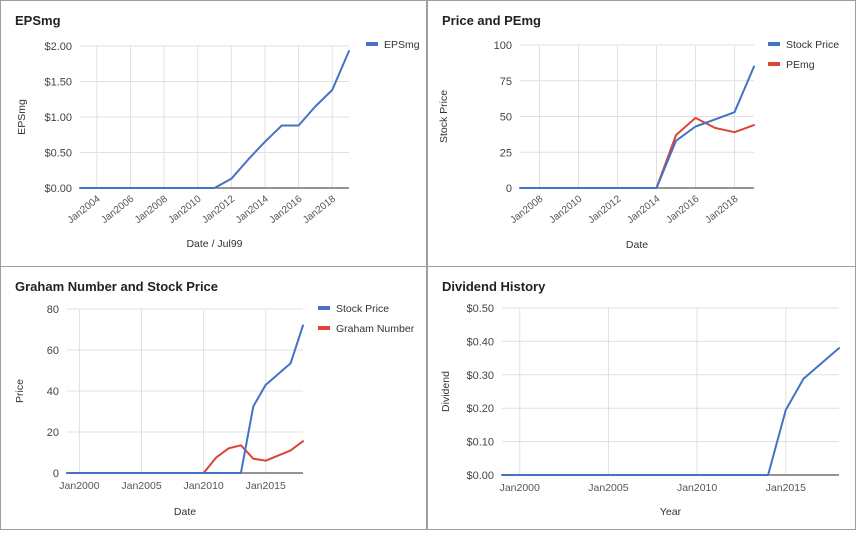 This screenshot has width=856, height=535. I want to click on chart-title: Graham Number and Stock Price, so click(117, 286).